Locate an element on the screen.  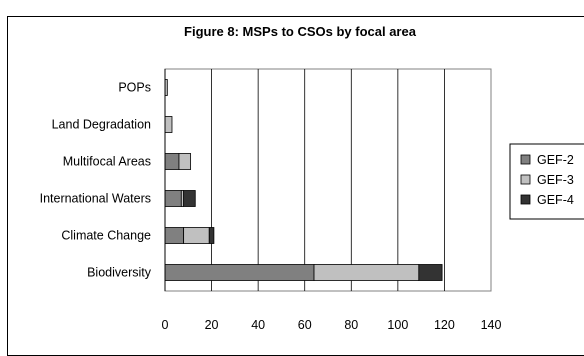
legend-label: GEF-4 is located at coordinates (555, 200).